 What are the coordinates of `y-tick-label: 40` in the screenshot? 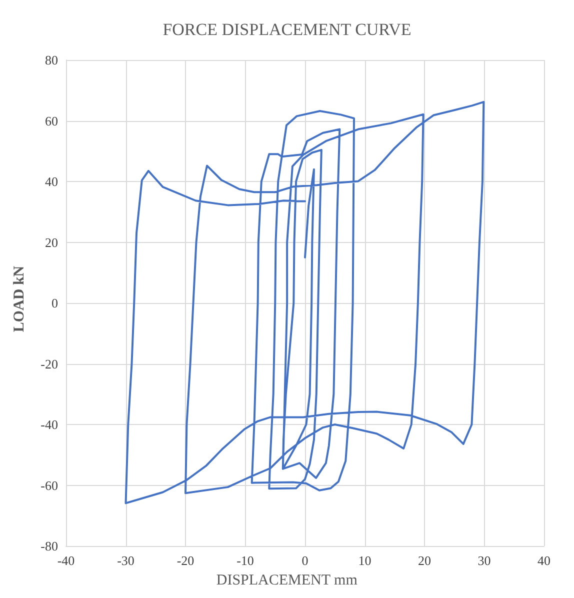 It's located at (51, 181).